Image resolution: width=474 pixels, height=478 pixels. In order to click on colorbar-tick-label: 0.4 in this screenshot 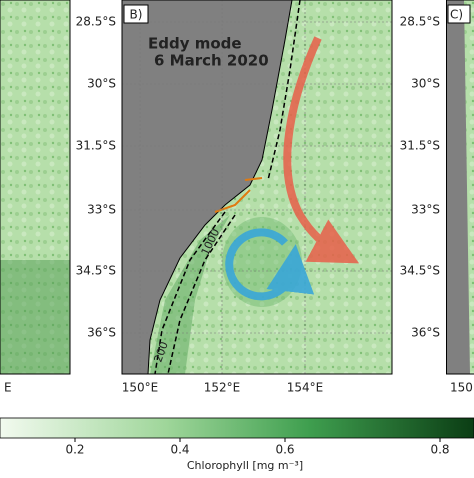, I will do `click(179, 450)`.